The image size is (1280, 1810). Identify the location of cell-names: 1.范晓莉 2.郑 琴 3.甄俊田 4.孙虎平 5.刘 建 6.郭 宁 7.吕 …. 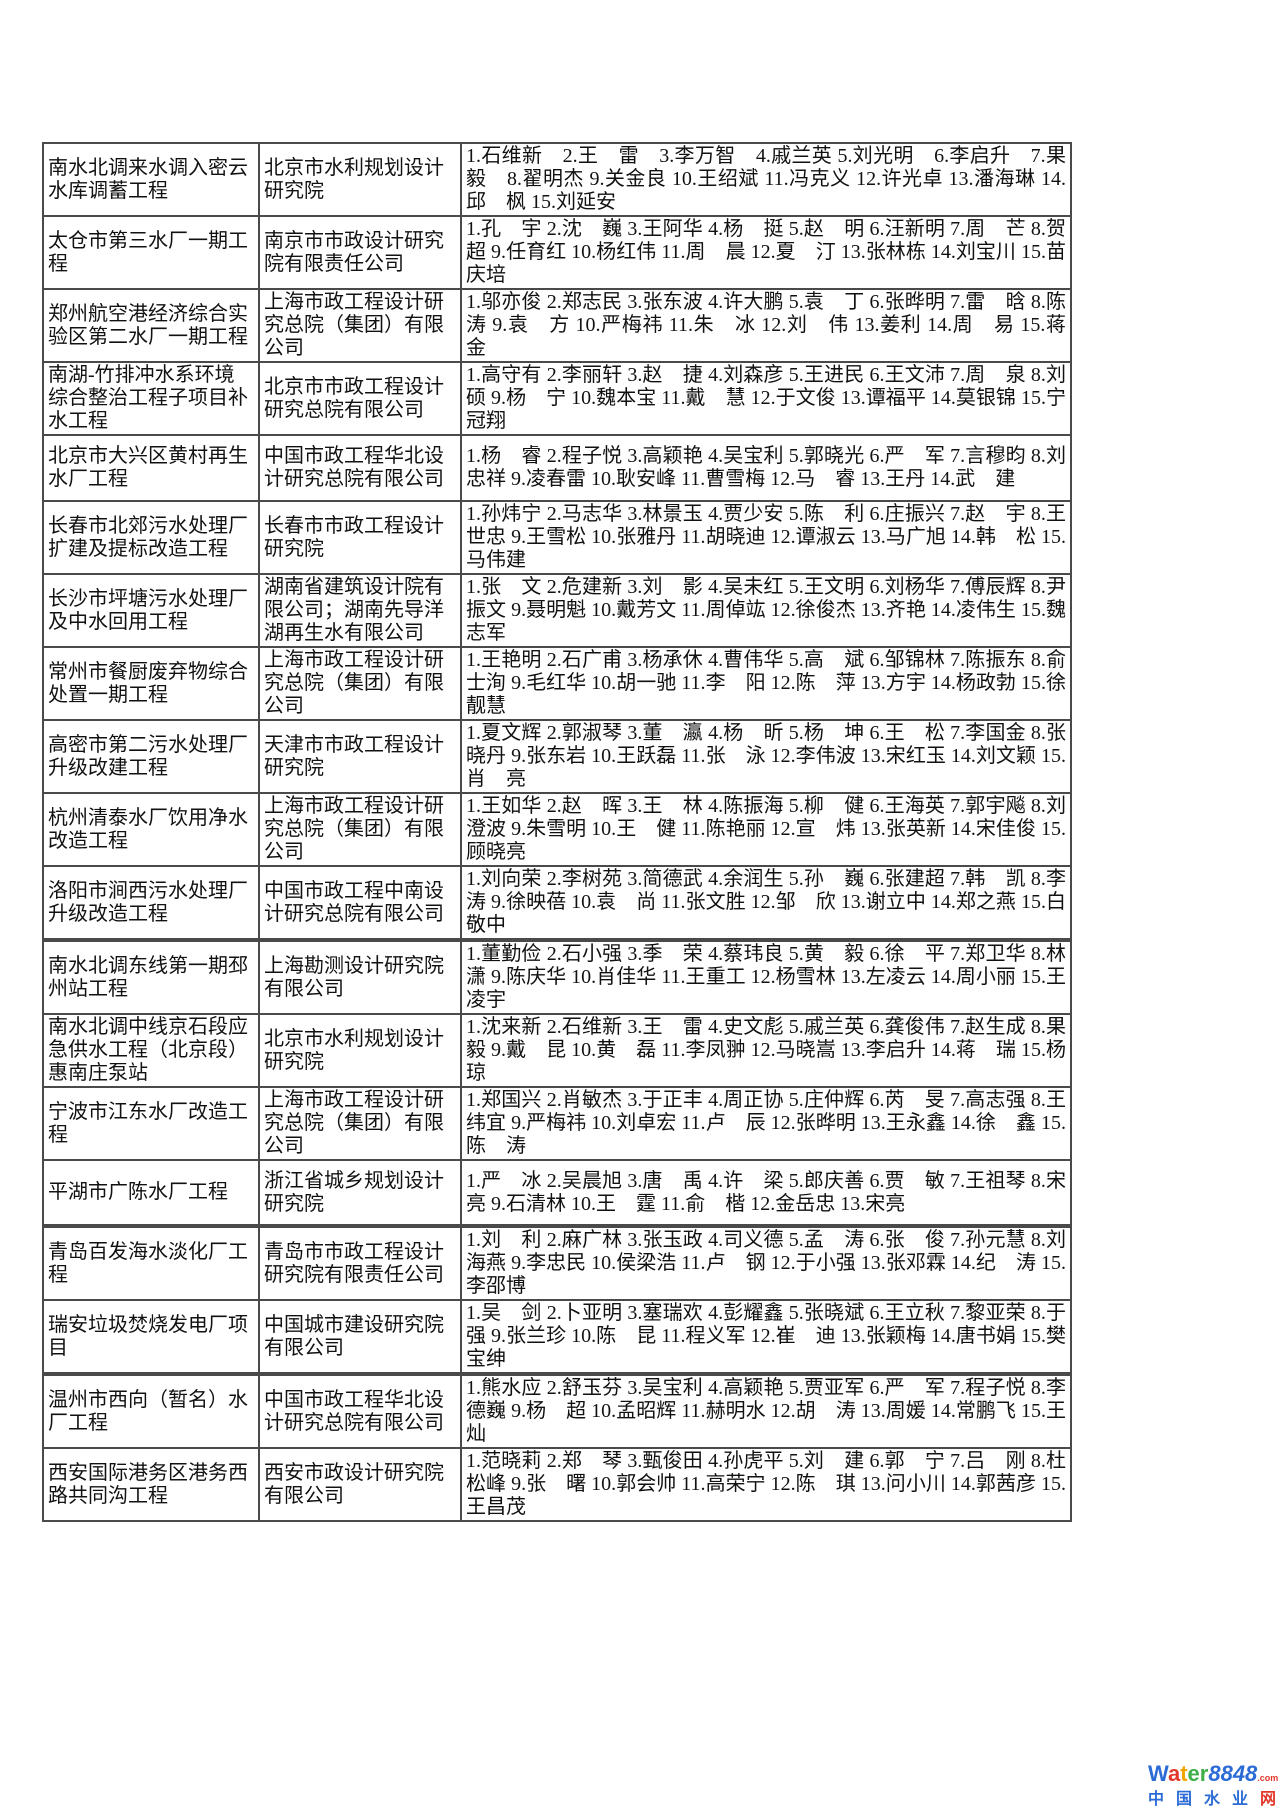
(766, 1484).